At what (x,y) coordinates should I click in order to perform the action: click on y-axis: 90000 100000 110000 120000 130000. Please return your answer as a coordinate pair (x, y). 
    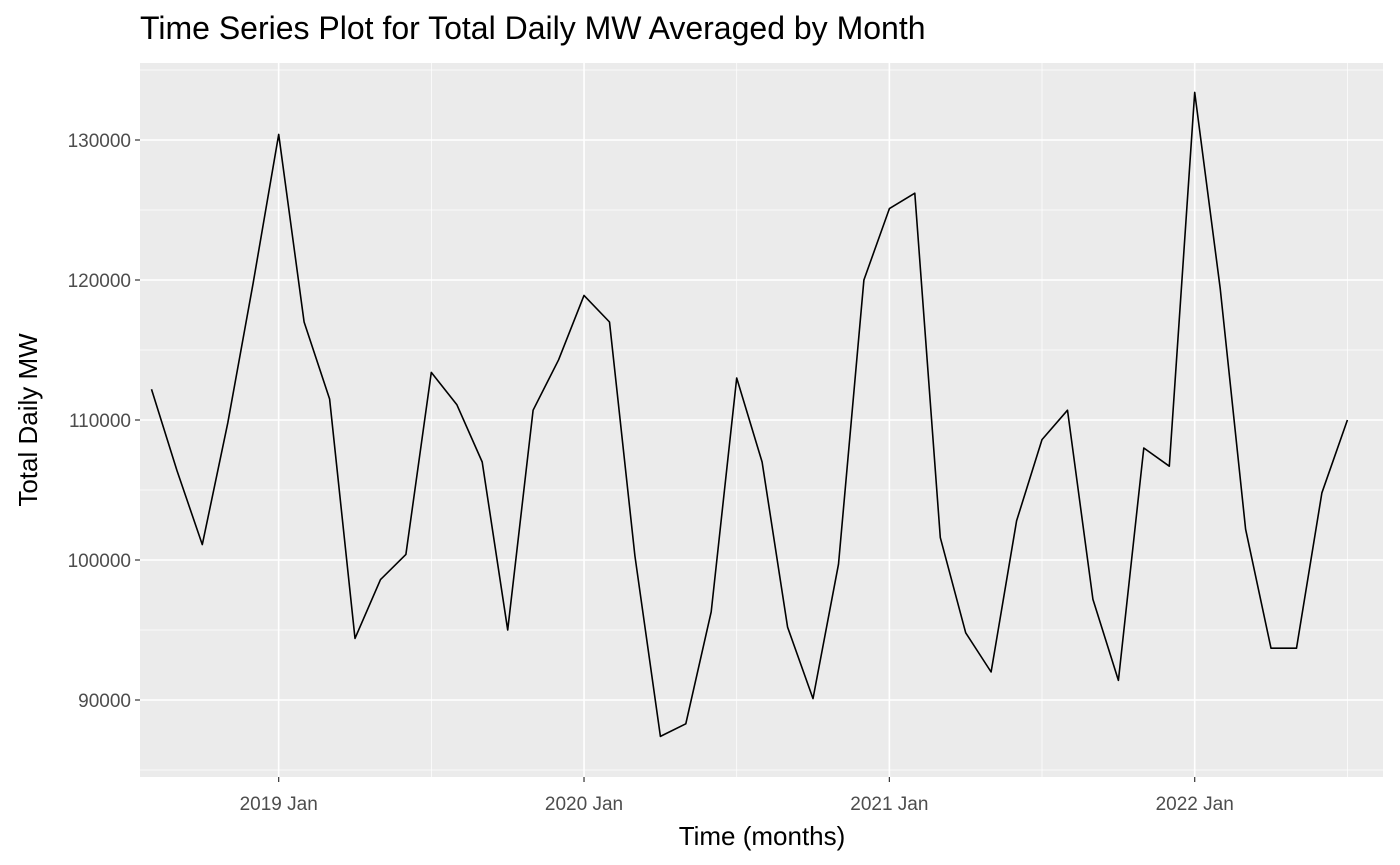
    Looking at the image, I should click on (104, 421).